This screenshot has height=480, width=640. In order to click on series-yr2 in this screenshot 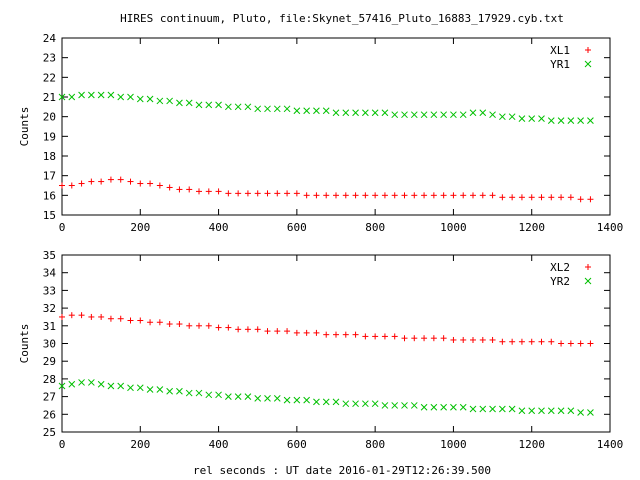, I will do `click(326, 397)`.